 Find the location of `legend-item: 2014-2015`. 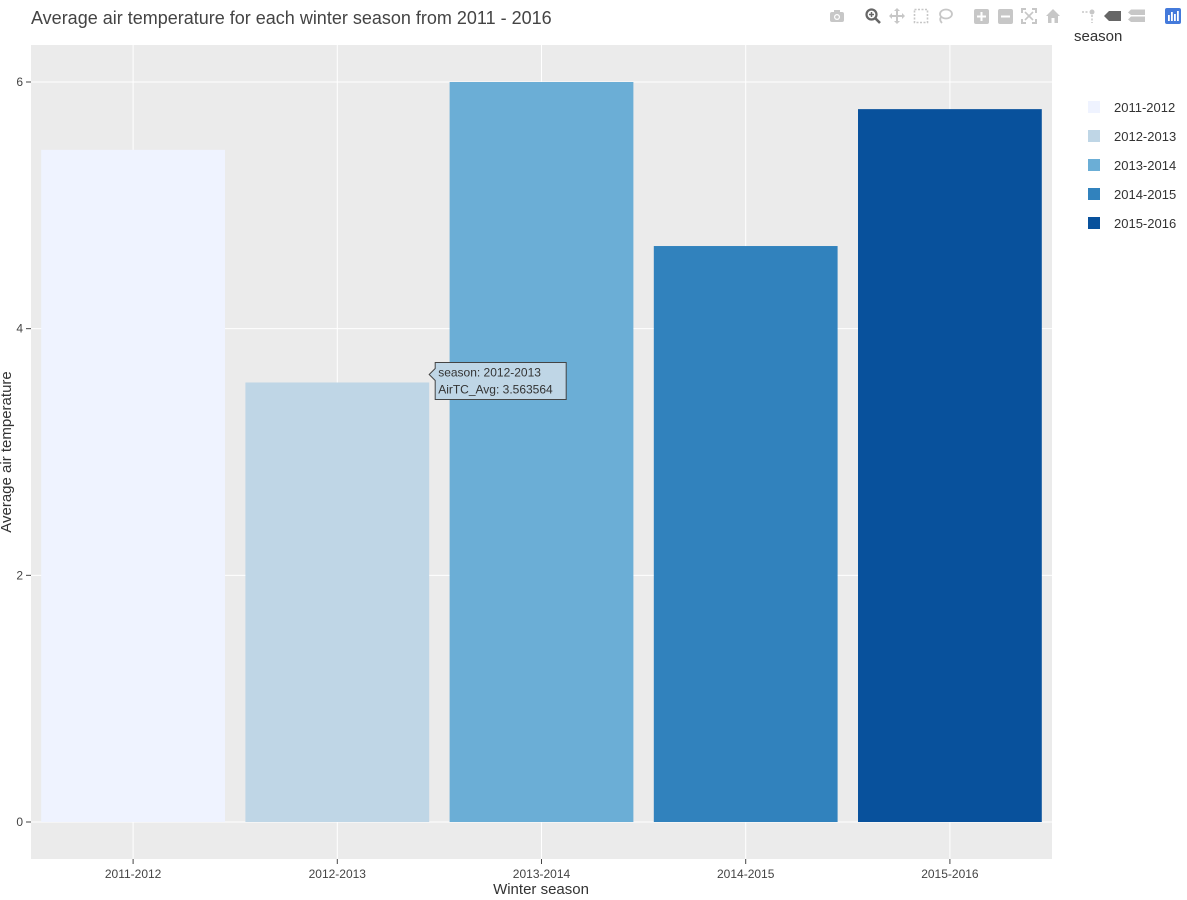

legend-item: 2014-2015 is located at coordinates (1132, 194).